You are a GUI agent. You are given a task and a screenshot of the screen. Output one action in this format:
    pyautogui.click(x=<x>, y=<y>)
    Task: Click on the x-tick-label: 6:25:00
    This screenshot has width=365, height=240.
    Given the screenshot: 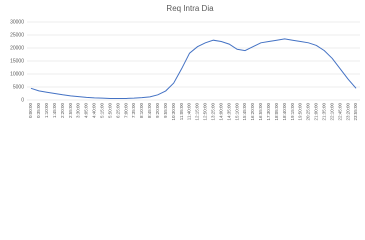 What is the action you would take?
    pyautogui.click(x=117, y=111)
    